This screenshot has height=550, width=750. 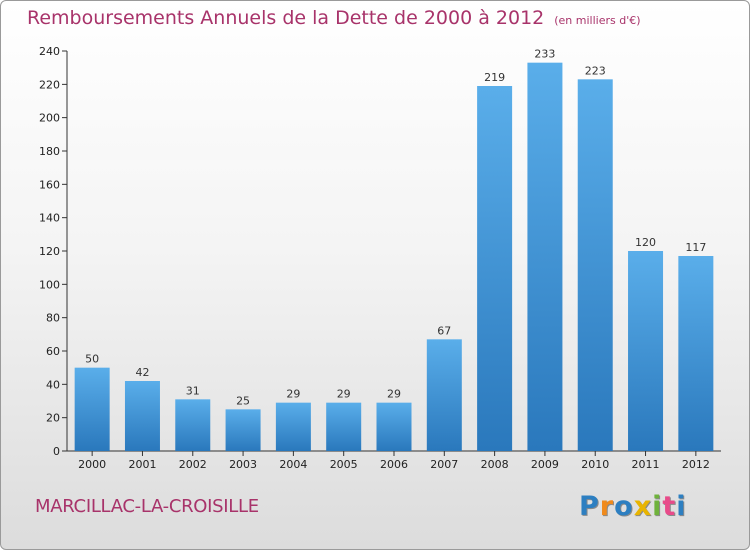 I want to click on bar-value-label: 31, so click(x=193, y=390).